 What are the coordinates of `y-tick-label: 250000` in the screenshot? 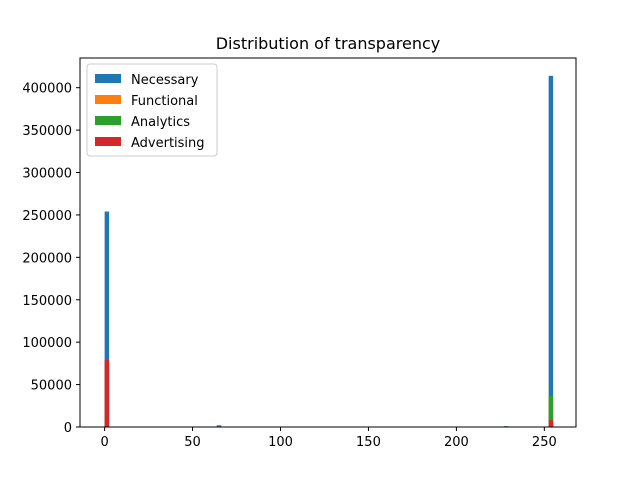 It's located at (47, 216).